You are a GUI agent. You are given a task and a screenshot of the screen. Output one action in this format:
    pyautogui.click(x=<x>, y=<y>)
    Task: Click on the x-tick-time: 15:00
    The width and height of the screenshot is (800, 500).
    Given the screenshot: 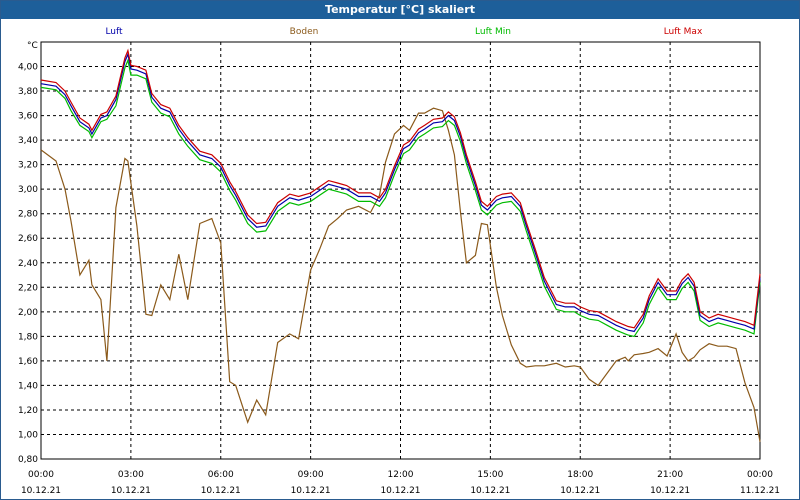 What is the action you would take?
    pyautogui.click(x=490, y=475)
    